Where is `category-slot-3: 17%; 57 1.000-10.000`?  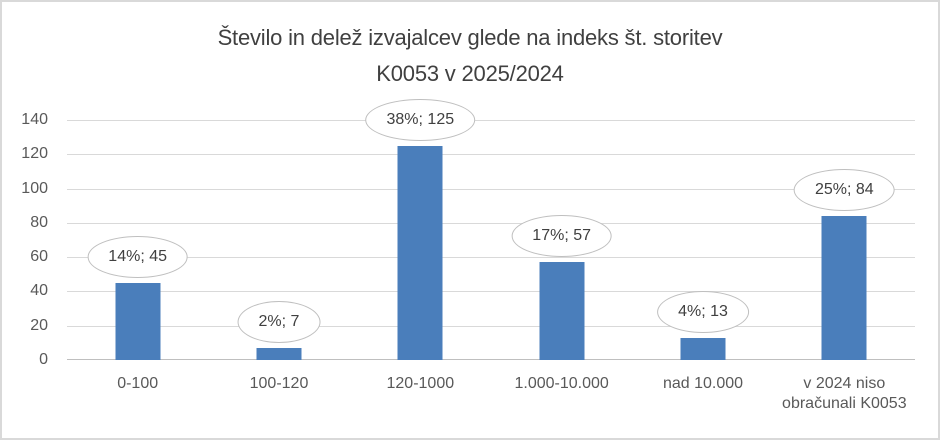
category-slot-3: 17%; 57 1.000-10.000 is located at coordinates (561, 256).